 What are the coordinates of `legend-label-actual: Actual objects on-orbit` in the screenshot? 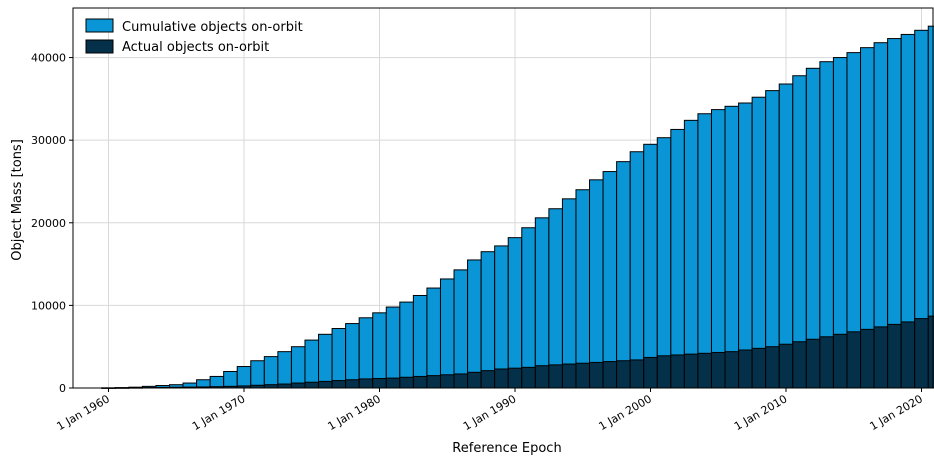 It's located at (195, 47).